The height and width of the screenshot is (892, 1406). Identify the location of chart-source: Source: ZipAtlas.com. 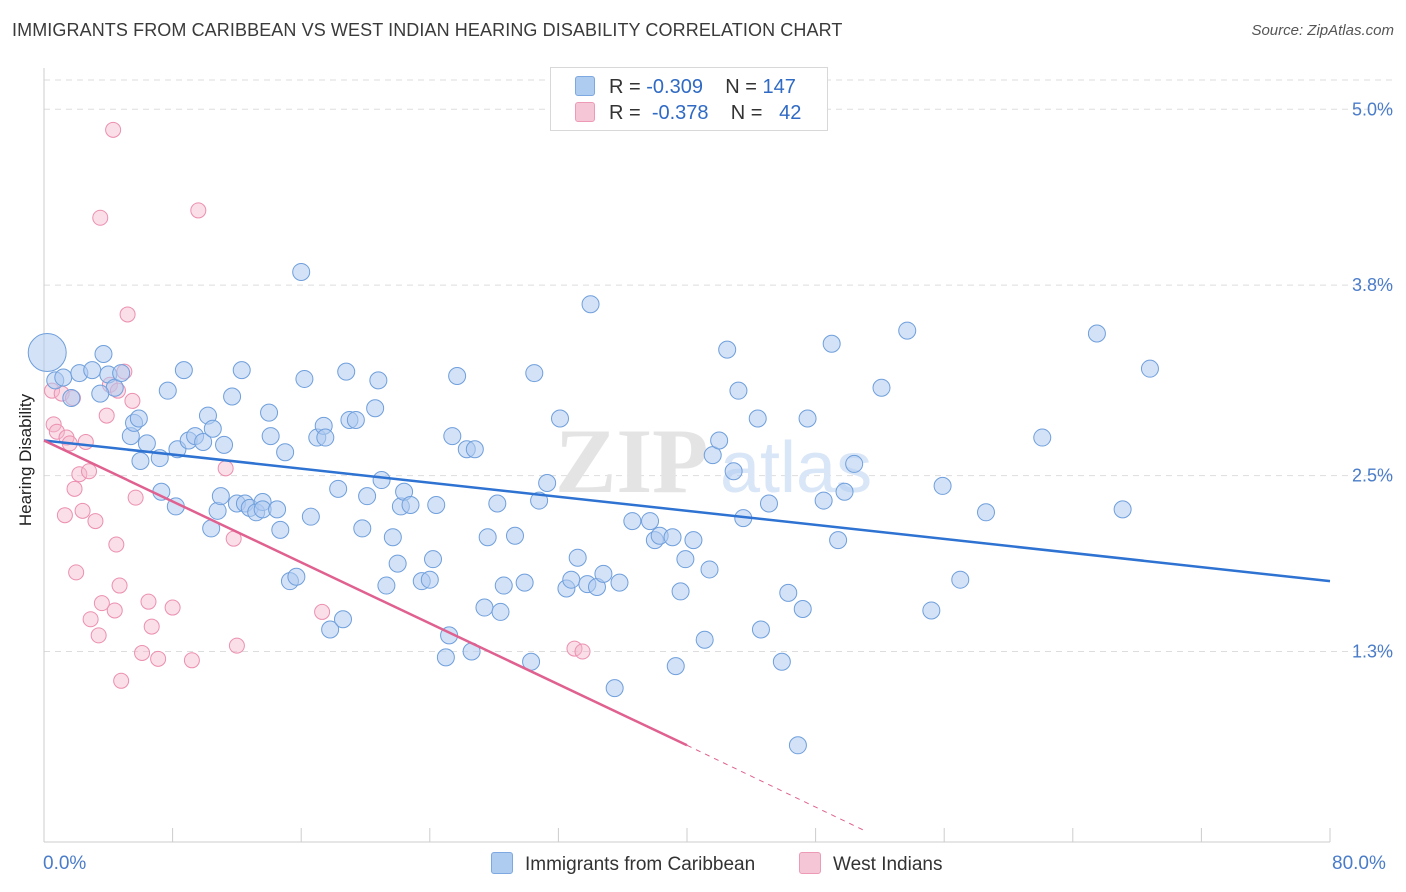
(1322, 30).